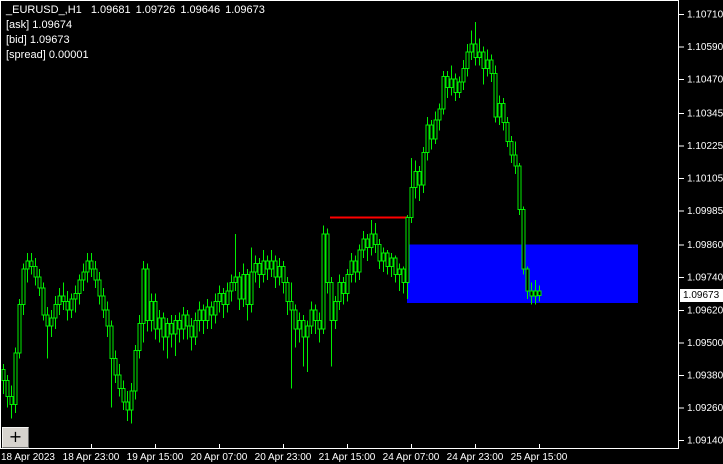  Describe the element at coordinates (411, 457) in the screenshot. I see `svg-text: 24 Apr 07:00` at that location.